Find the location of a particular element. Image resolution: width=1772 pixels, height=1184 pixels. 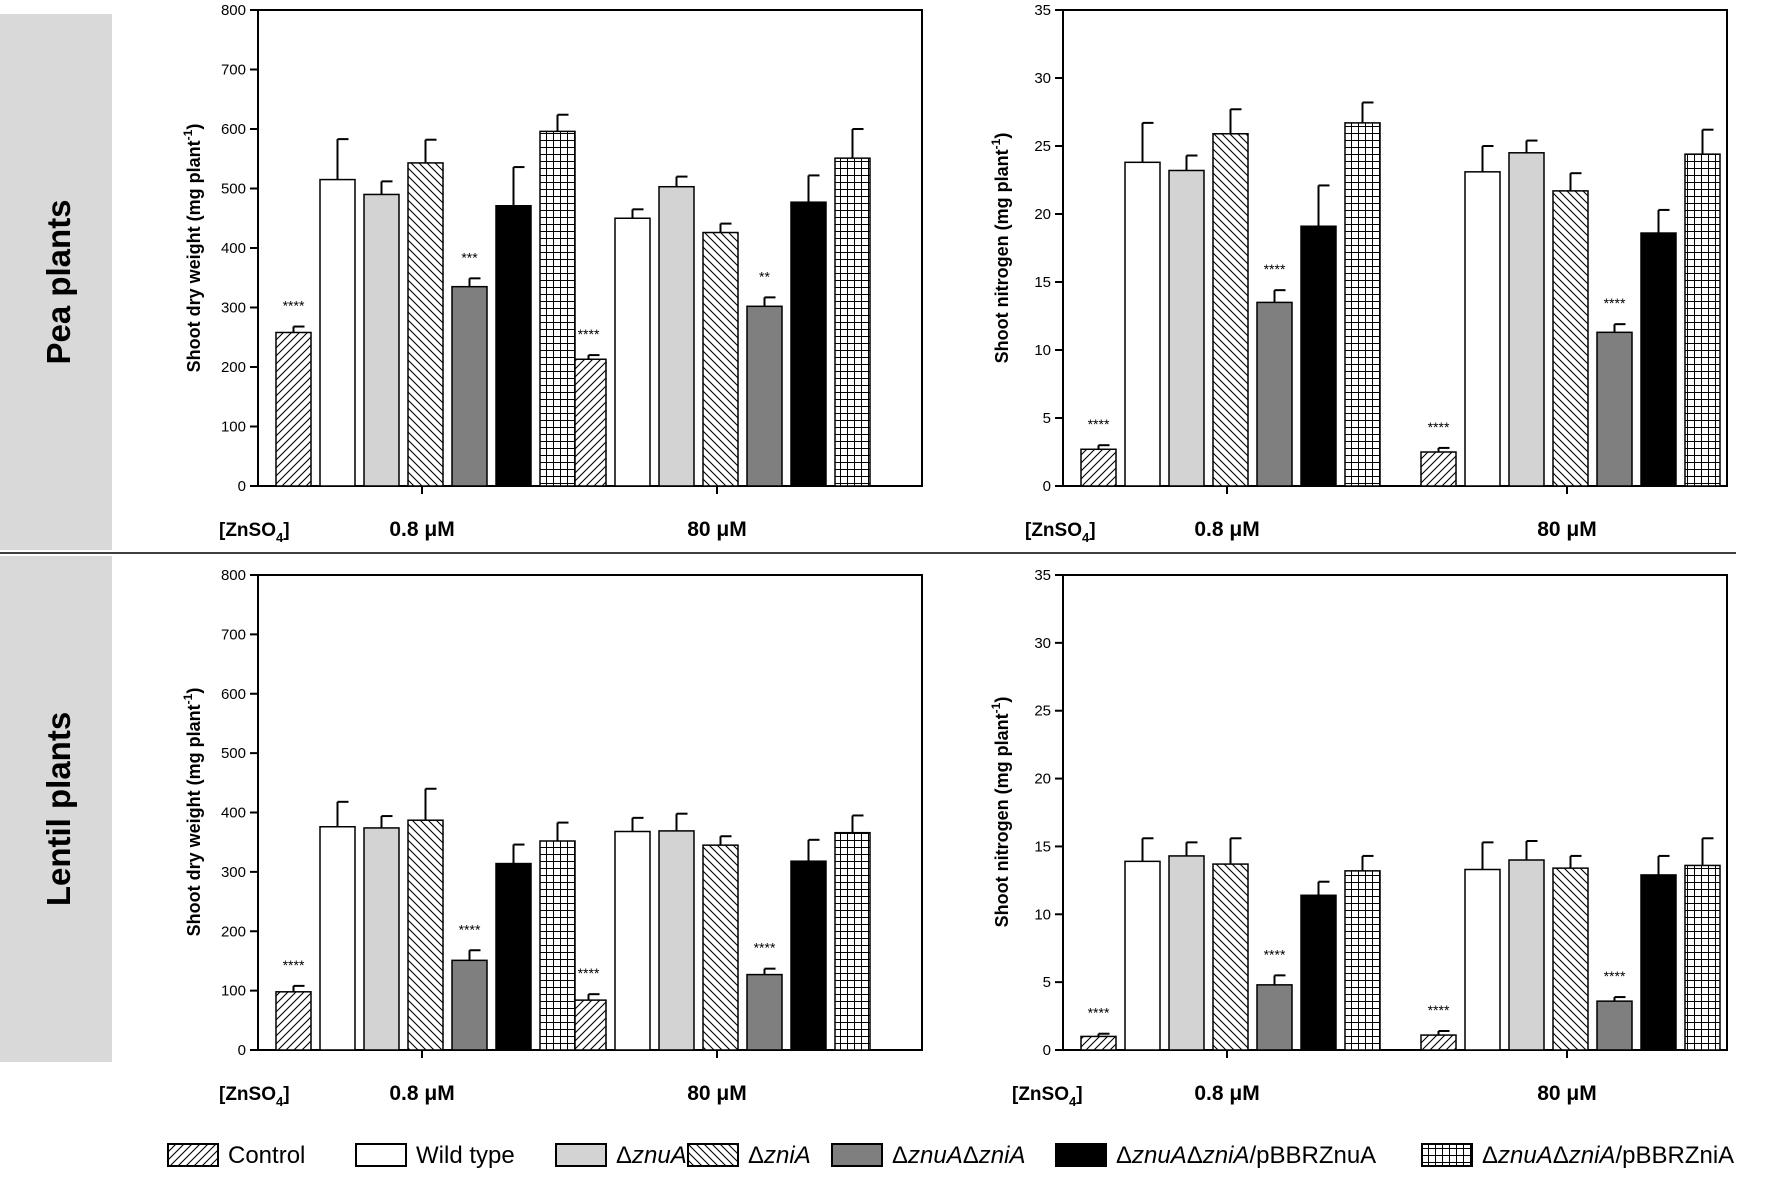

row-label-lentil: Lentil plants is located at coordinates (58, 809).